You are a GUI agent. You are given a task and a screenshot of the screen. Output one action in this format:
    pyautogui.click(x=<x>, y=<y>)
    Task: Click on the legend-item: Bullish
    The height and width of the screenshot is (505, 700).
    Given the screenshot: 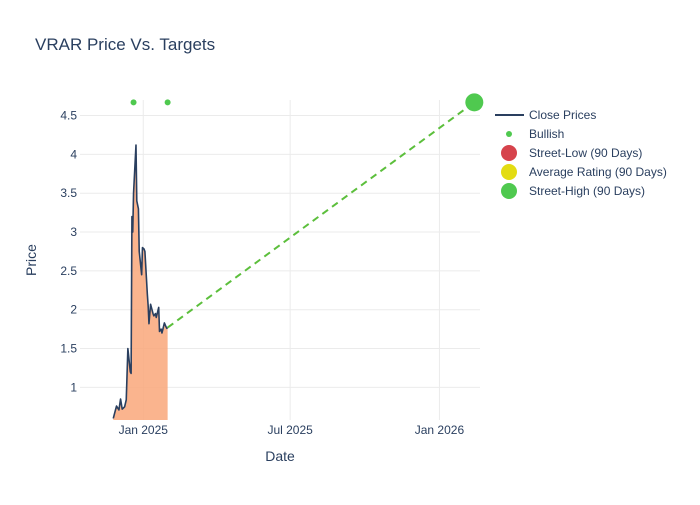 What is the action you would take?
    pyautogui.click(x=535, y=134)
    